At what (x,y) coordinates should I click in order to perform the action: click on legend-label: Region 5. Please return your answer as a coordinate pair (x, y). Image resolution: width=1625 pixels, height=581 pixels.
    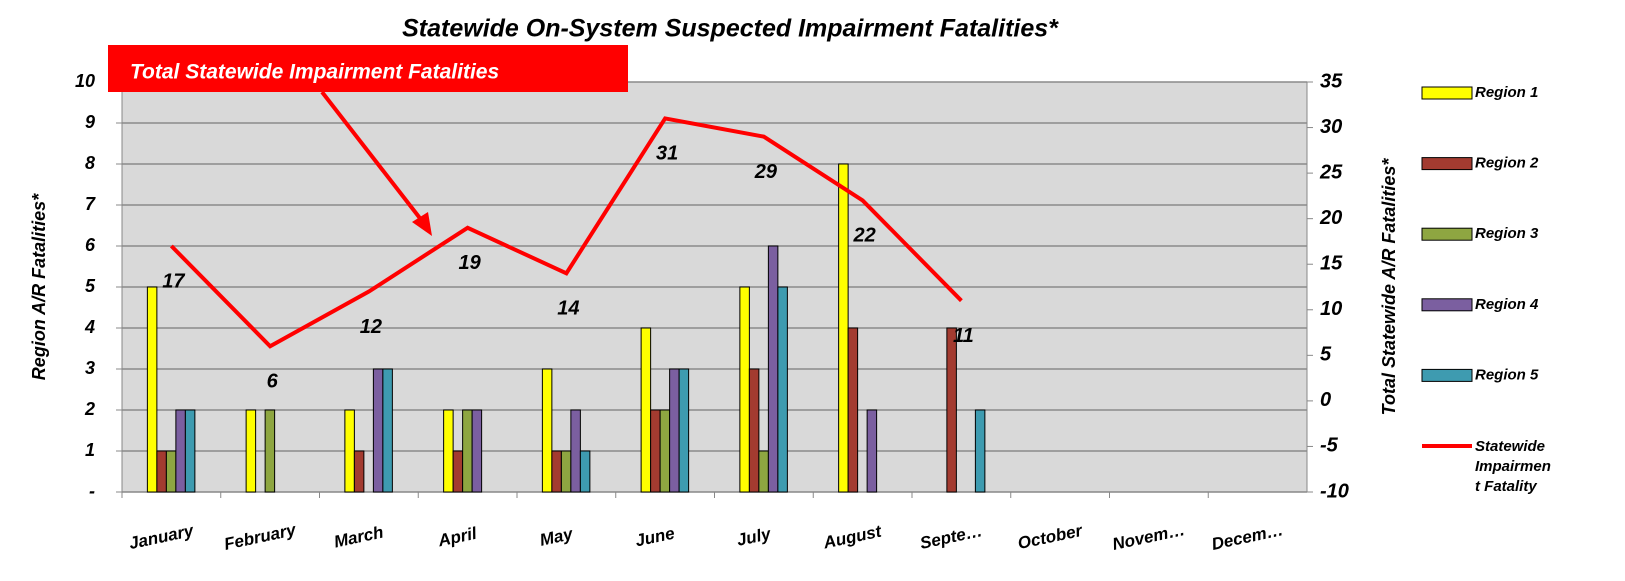
    Looking at the image, I should click on (1507, 374).